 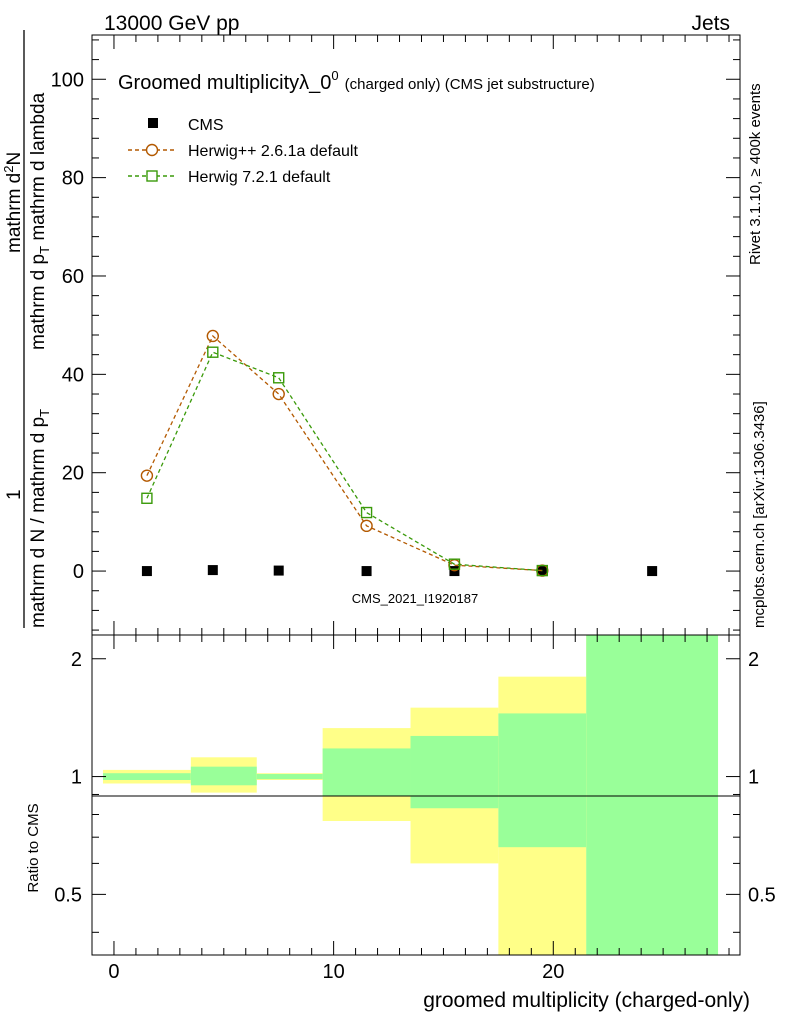 What do you see at coordinates (334, 972) in the screenshot?
I see `x-tick-label: 10` at bounding box center [334, 972].